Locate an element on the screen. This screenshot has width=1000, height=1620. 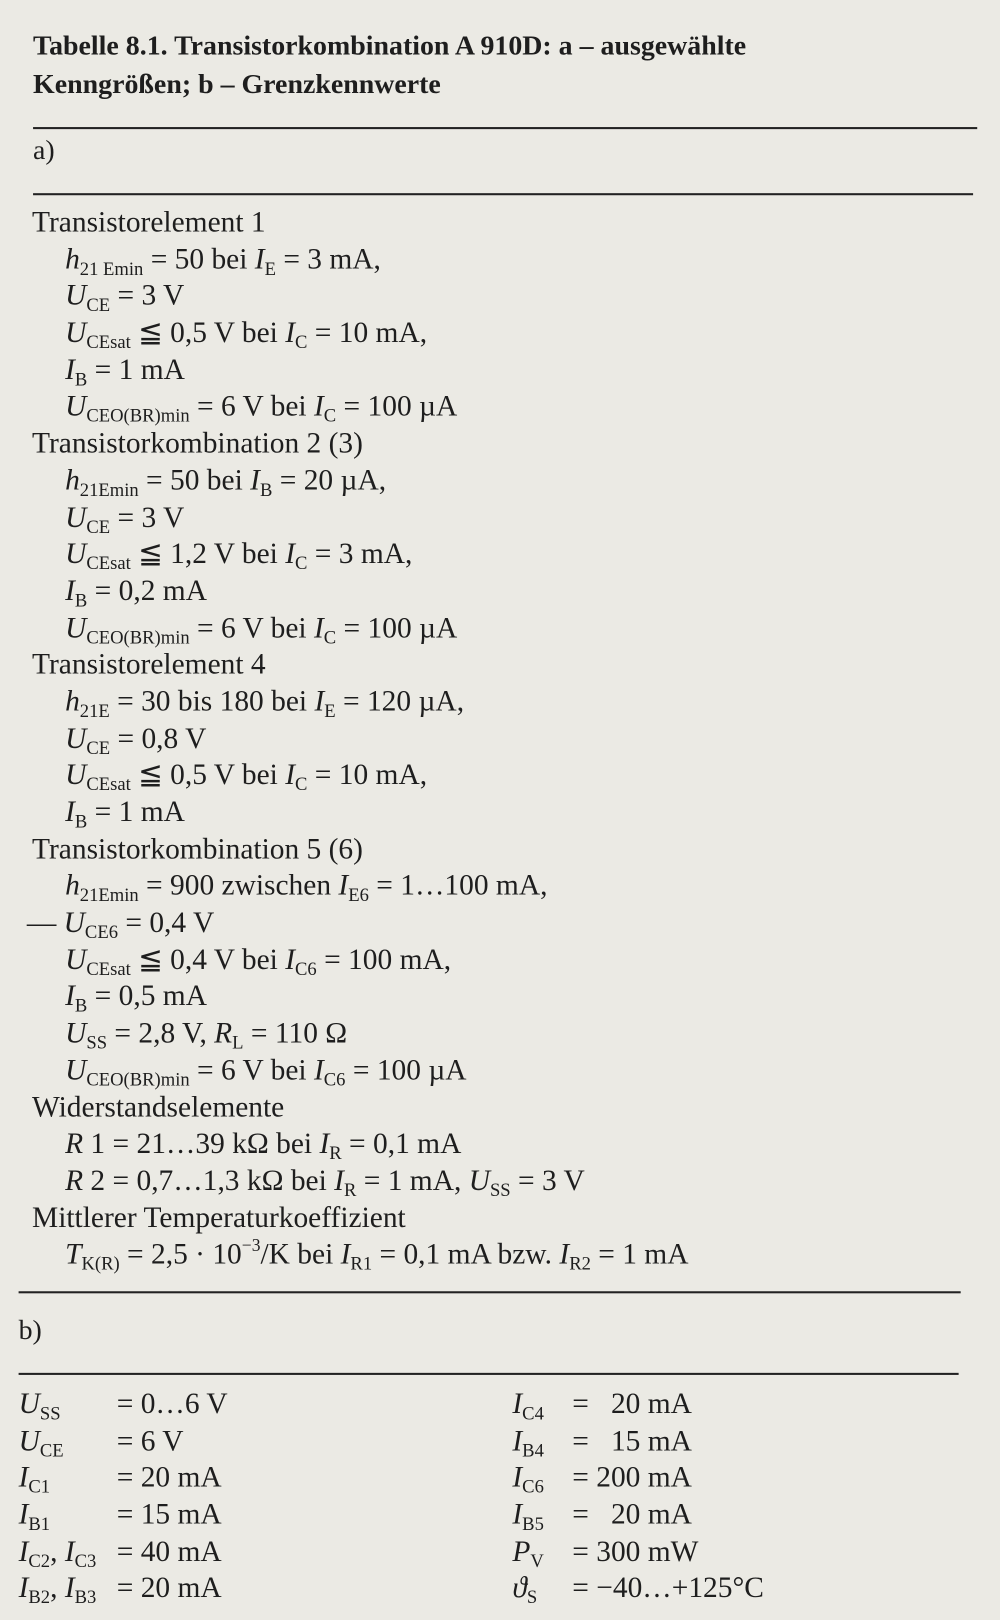
text: Mittlerer Temperaturkoeffizient is located at coordinates (219, 1217).